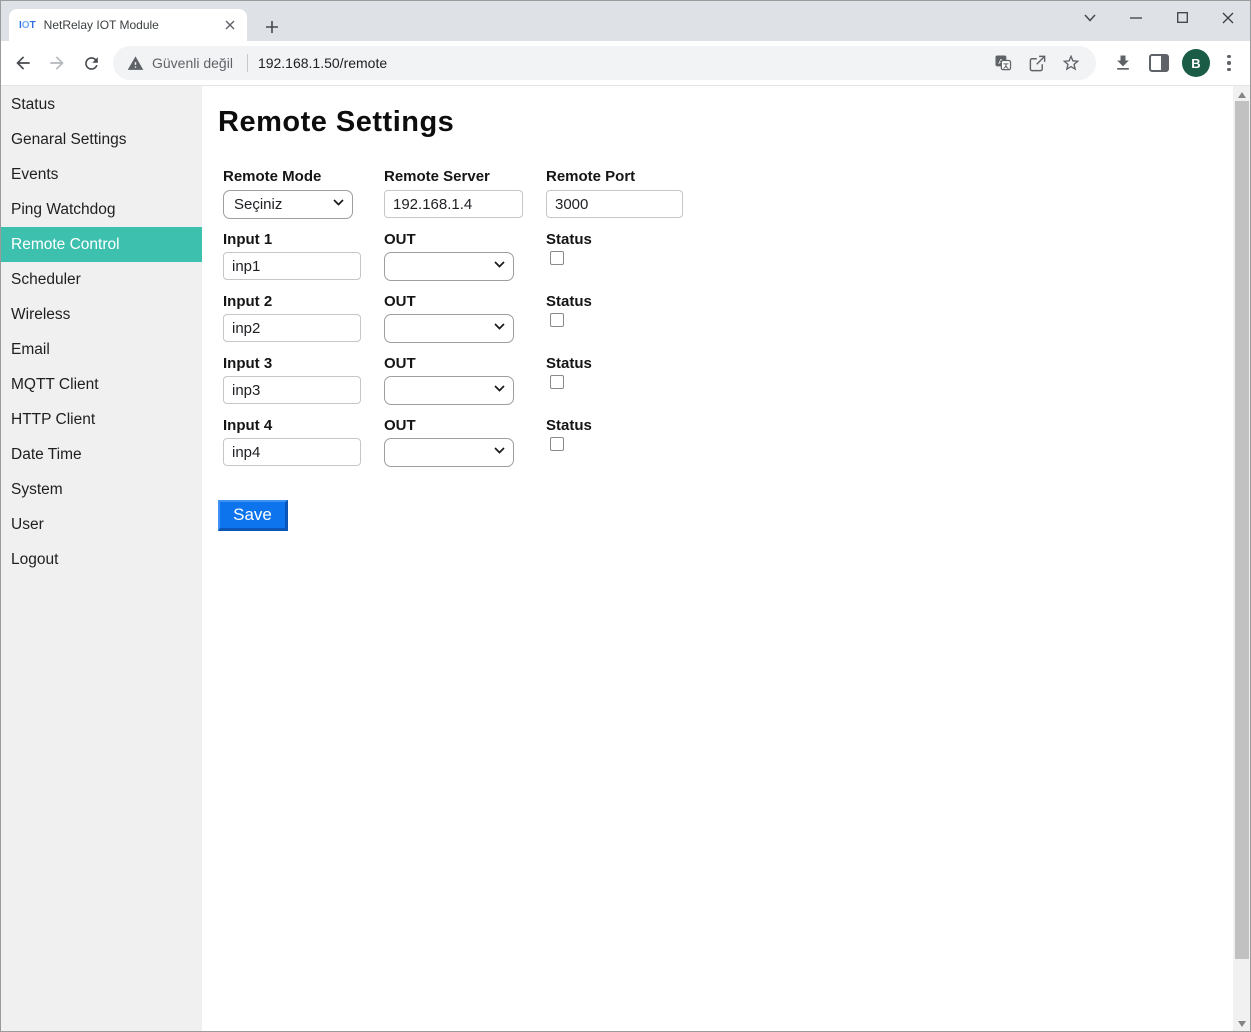 The image size is (1251, 1032). Describe the element at coordinates (1123, 63) in the screenshot. I see `download-icon` at that location.